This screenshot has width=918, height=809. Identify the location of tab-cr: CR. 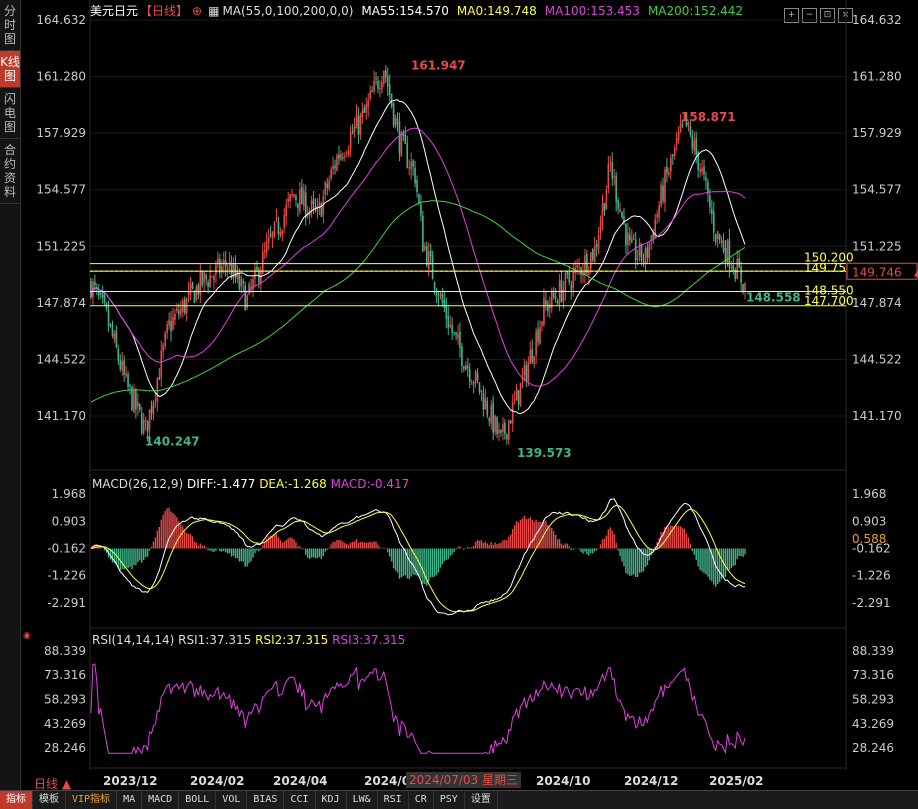
(421, 800).